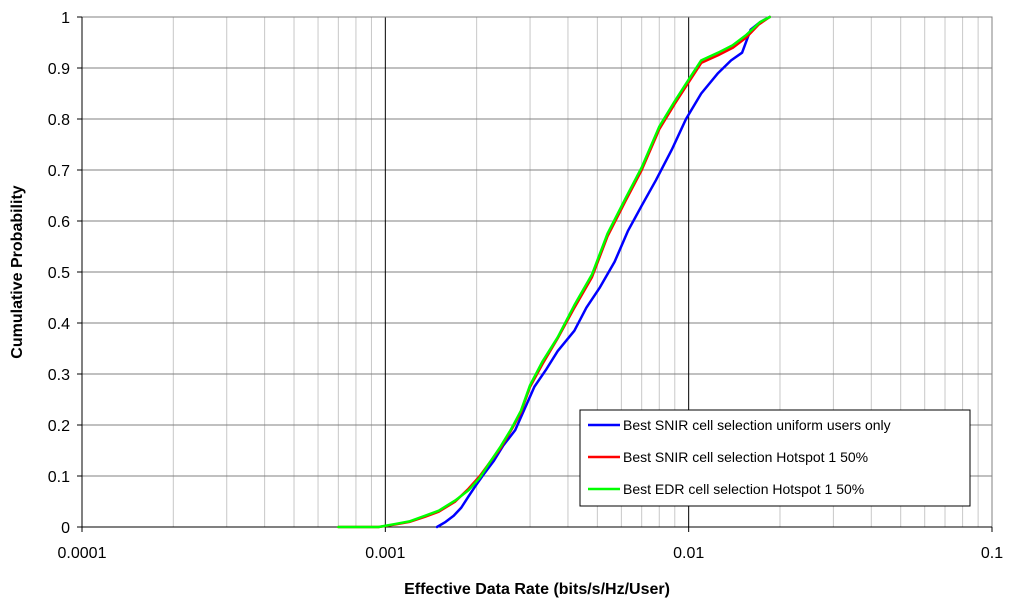  Describe the element at coordinates (59, 477) in the screenshot. I see `y-tick-label: 0.1` at that location.